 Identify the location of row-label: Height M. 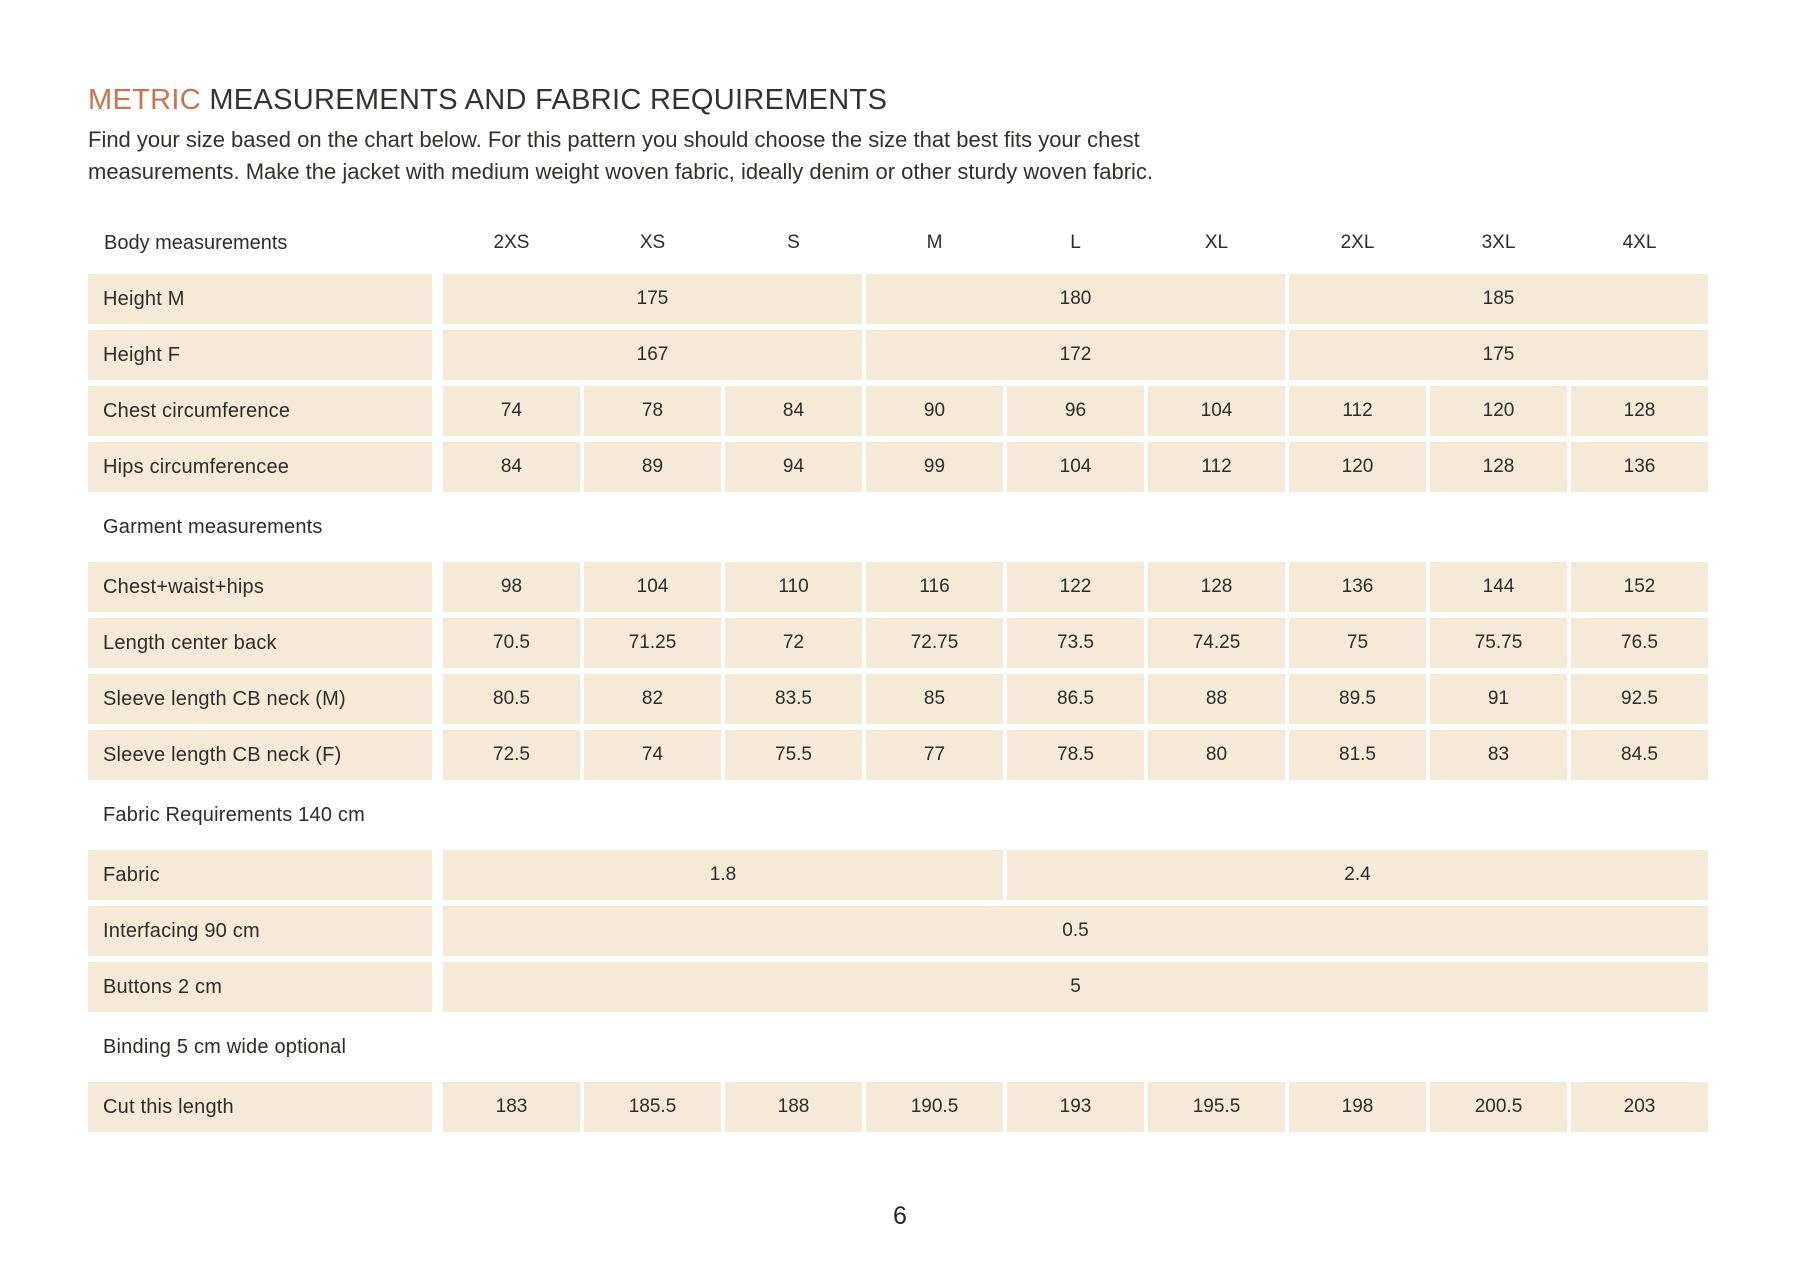
(260, 299).